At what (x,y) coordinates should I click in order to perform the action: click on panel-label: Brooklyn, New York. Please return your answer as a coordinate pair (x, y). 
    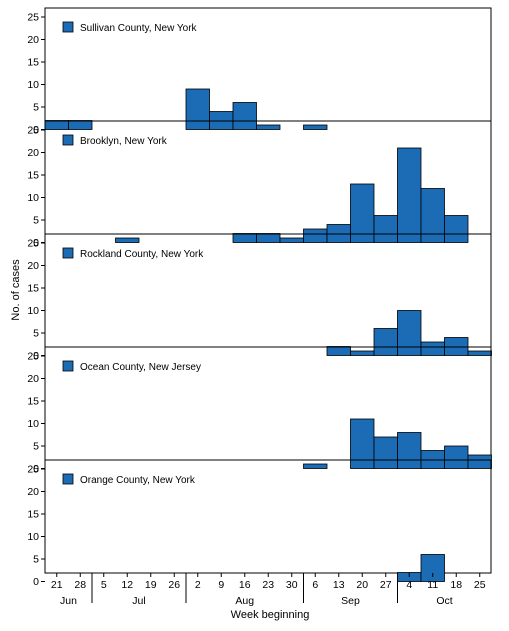
    Looking at the image, I should click on (124, 141).